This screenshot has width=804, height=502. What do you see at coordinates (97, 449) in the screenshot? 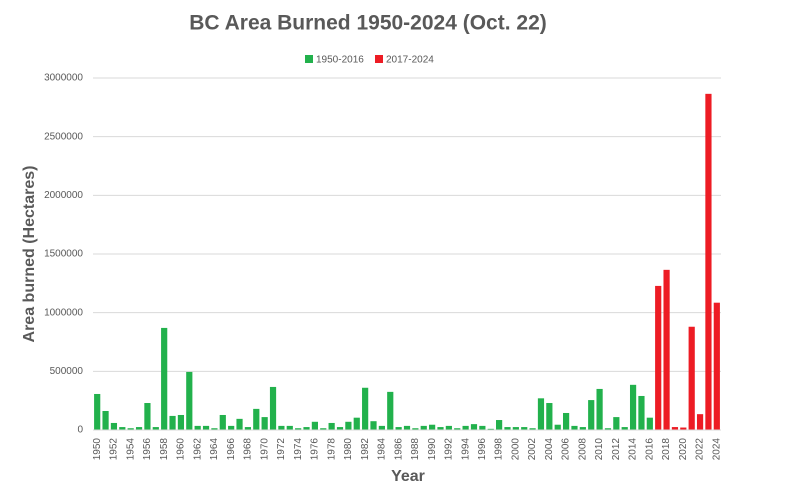
I see `x-tick-label: 1950` at bounding box center [97, 449].